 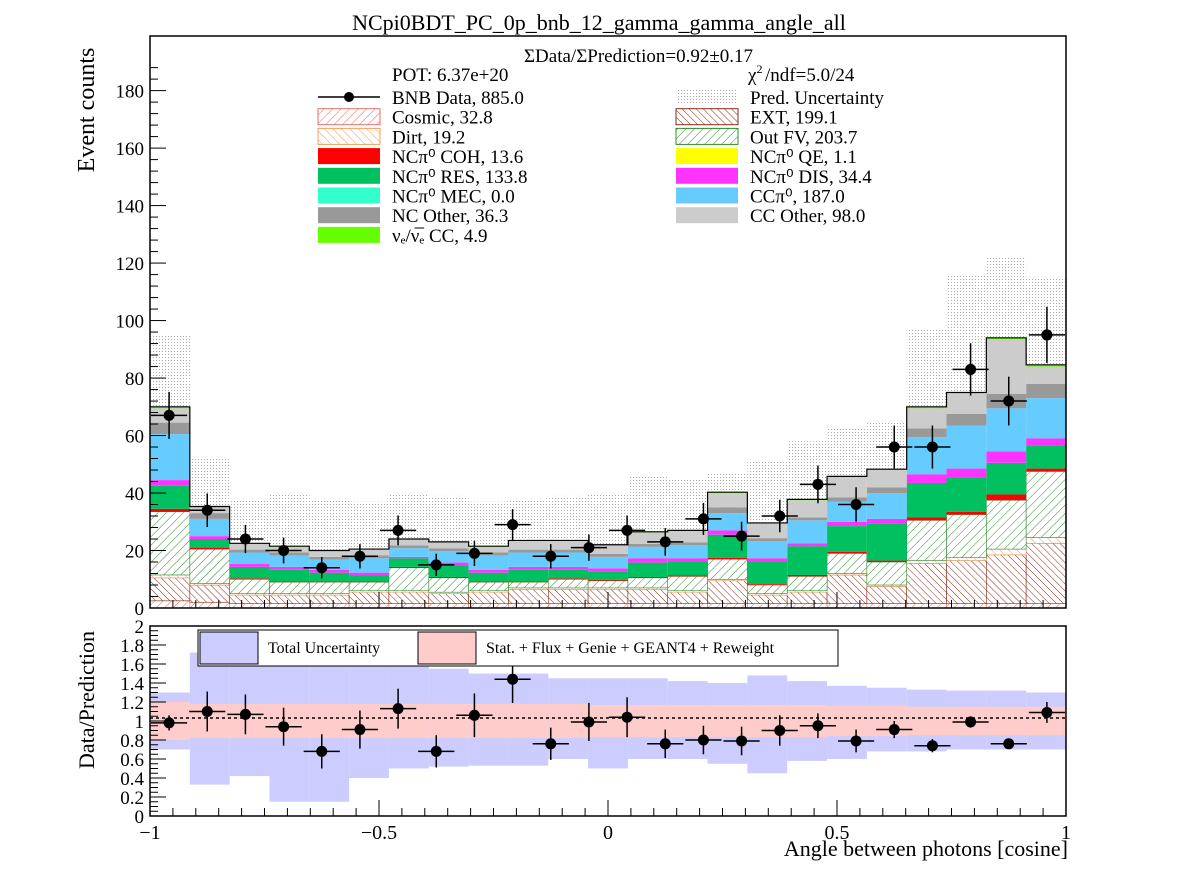 What do you see at coordinates (130, 92) in the screenshot?
I see `y-tick-label: 180` at bounding box center [130, 92].